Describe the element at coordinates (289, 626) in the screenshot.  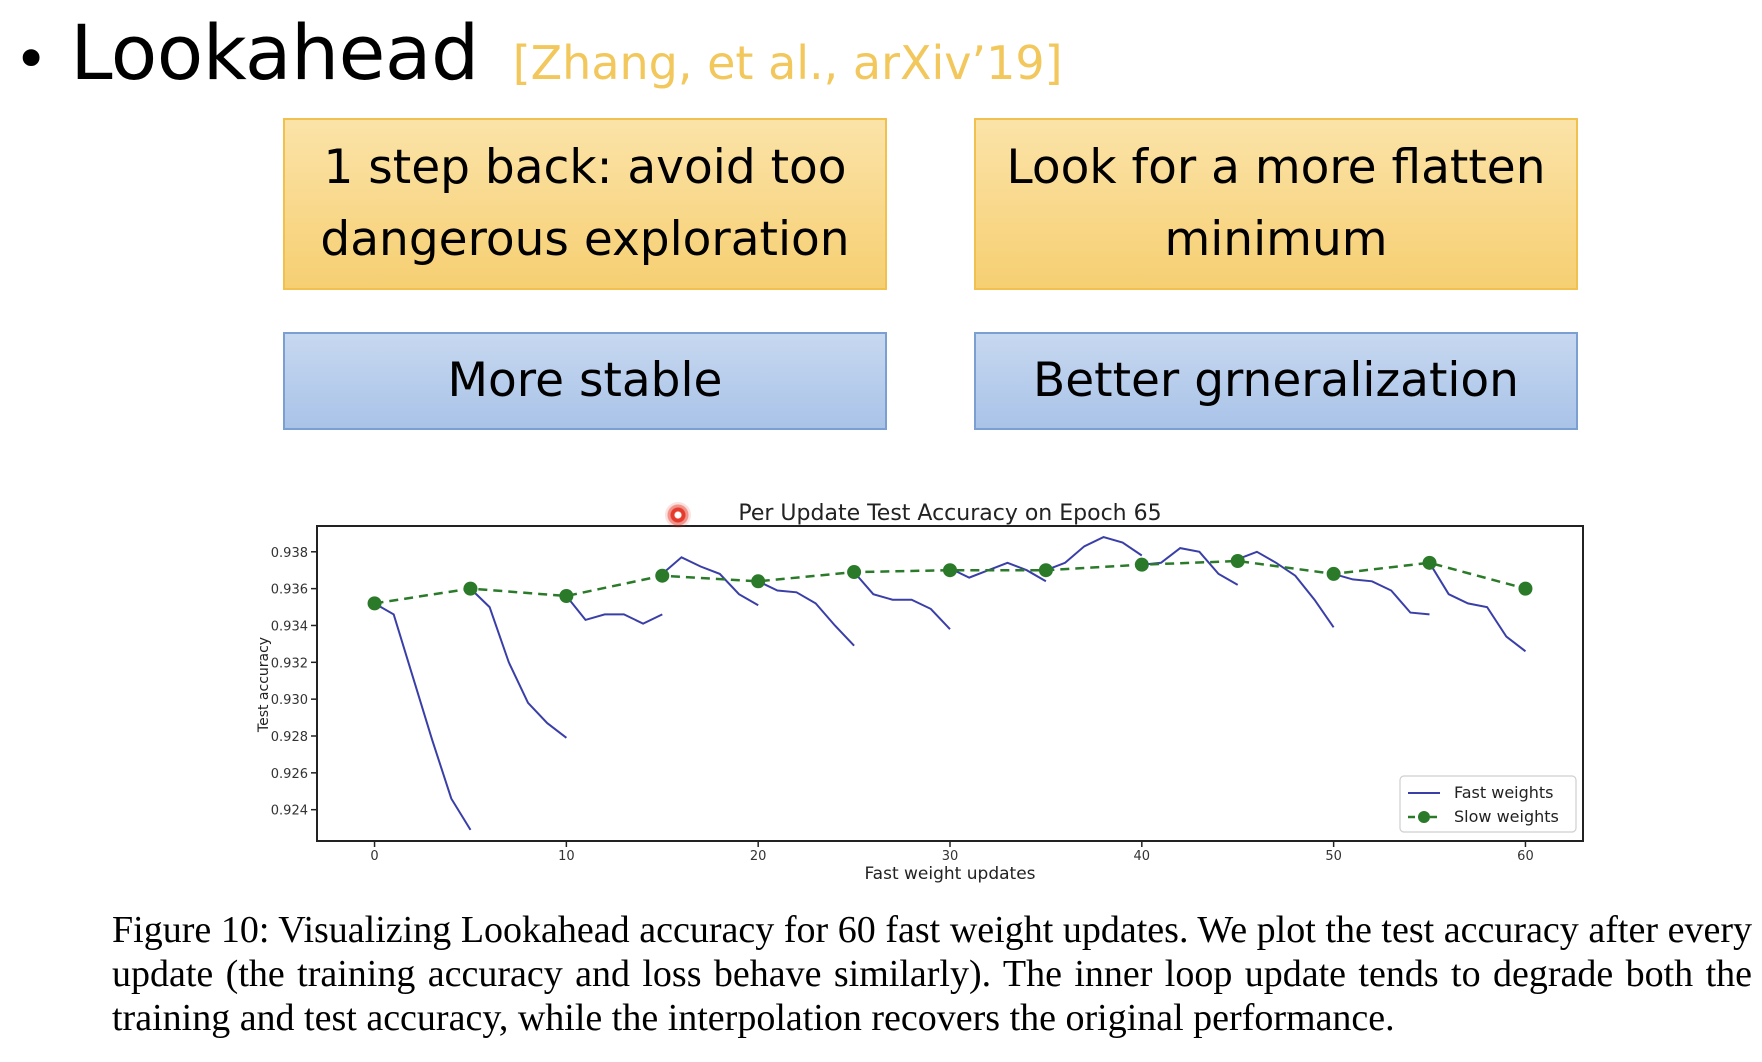
I see `y-tick-label: 0.934` at that location.